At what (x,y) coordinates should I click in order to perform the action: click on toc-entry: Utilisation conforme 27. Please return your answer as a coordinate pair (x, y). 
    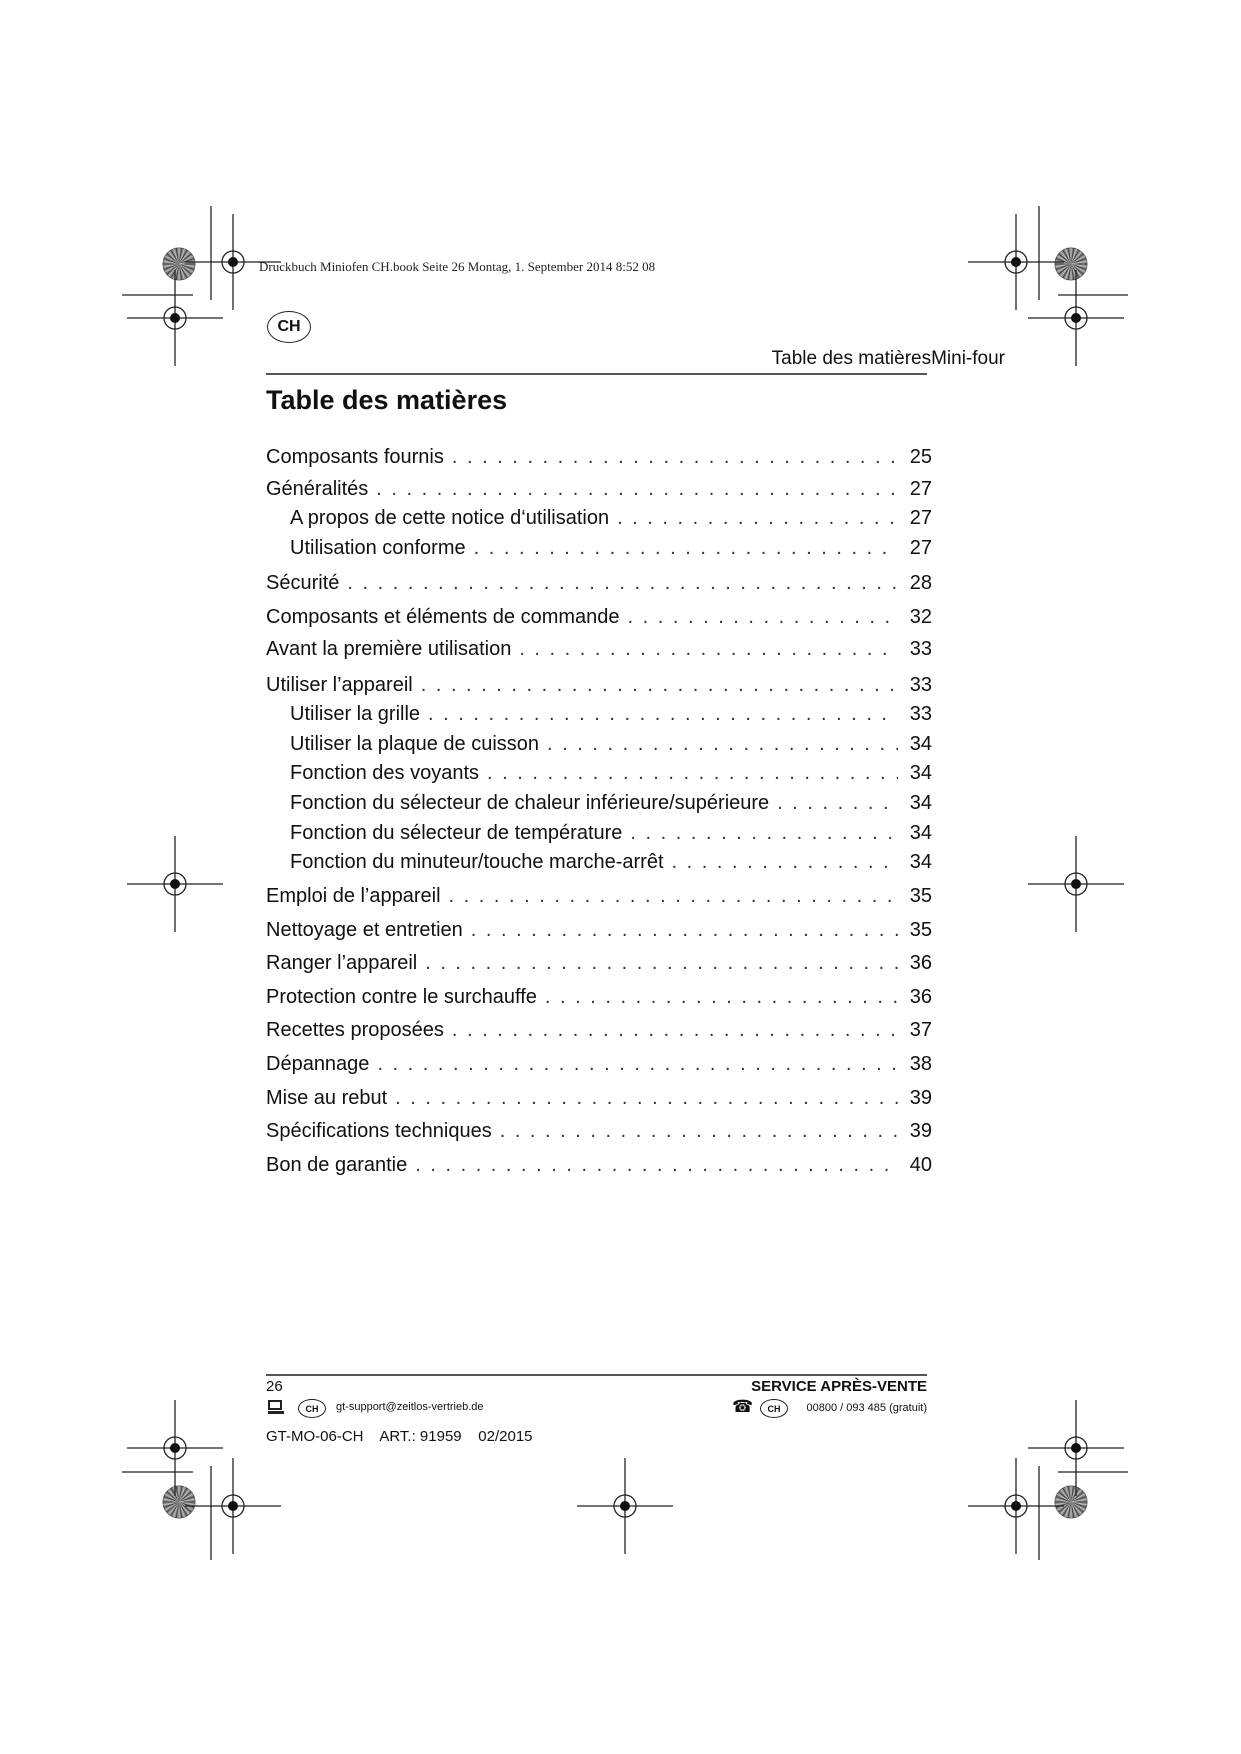
    Looking at the image, I should click on (611, 548).